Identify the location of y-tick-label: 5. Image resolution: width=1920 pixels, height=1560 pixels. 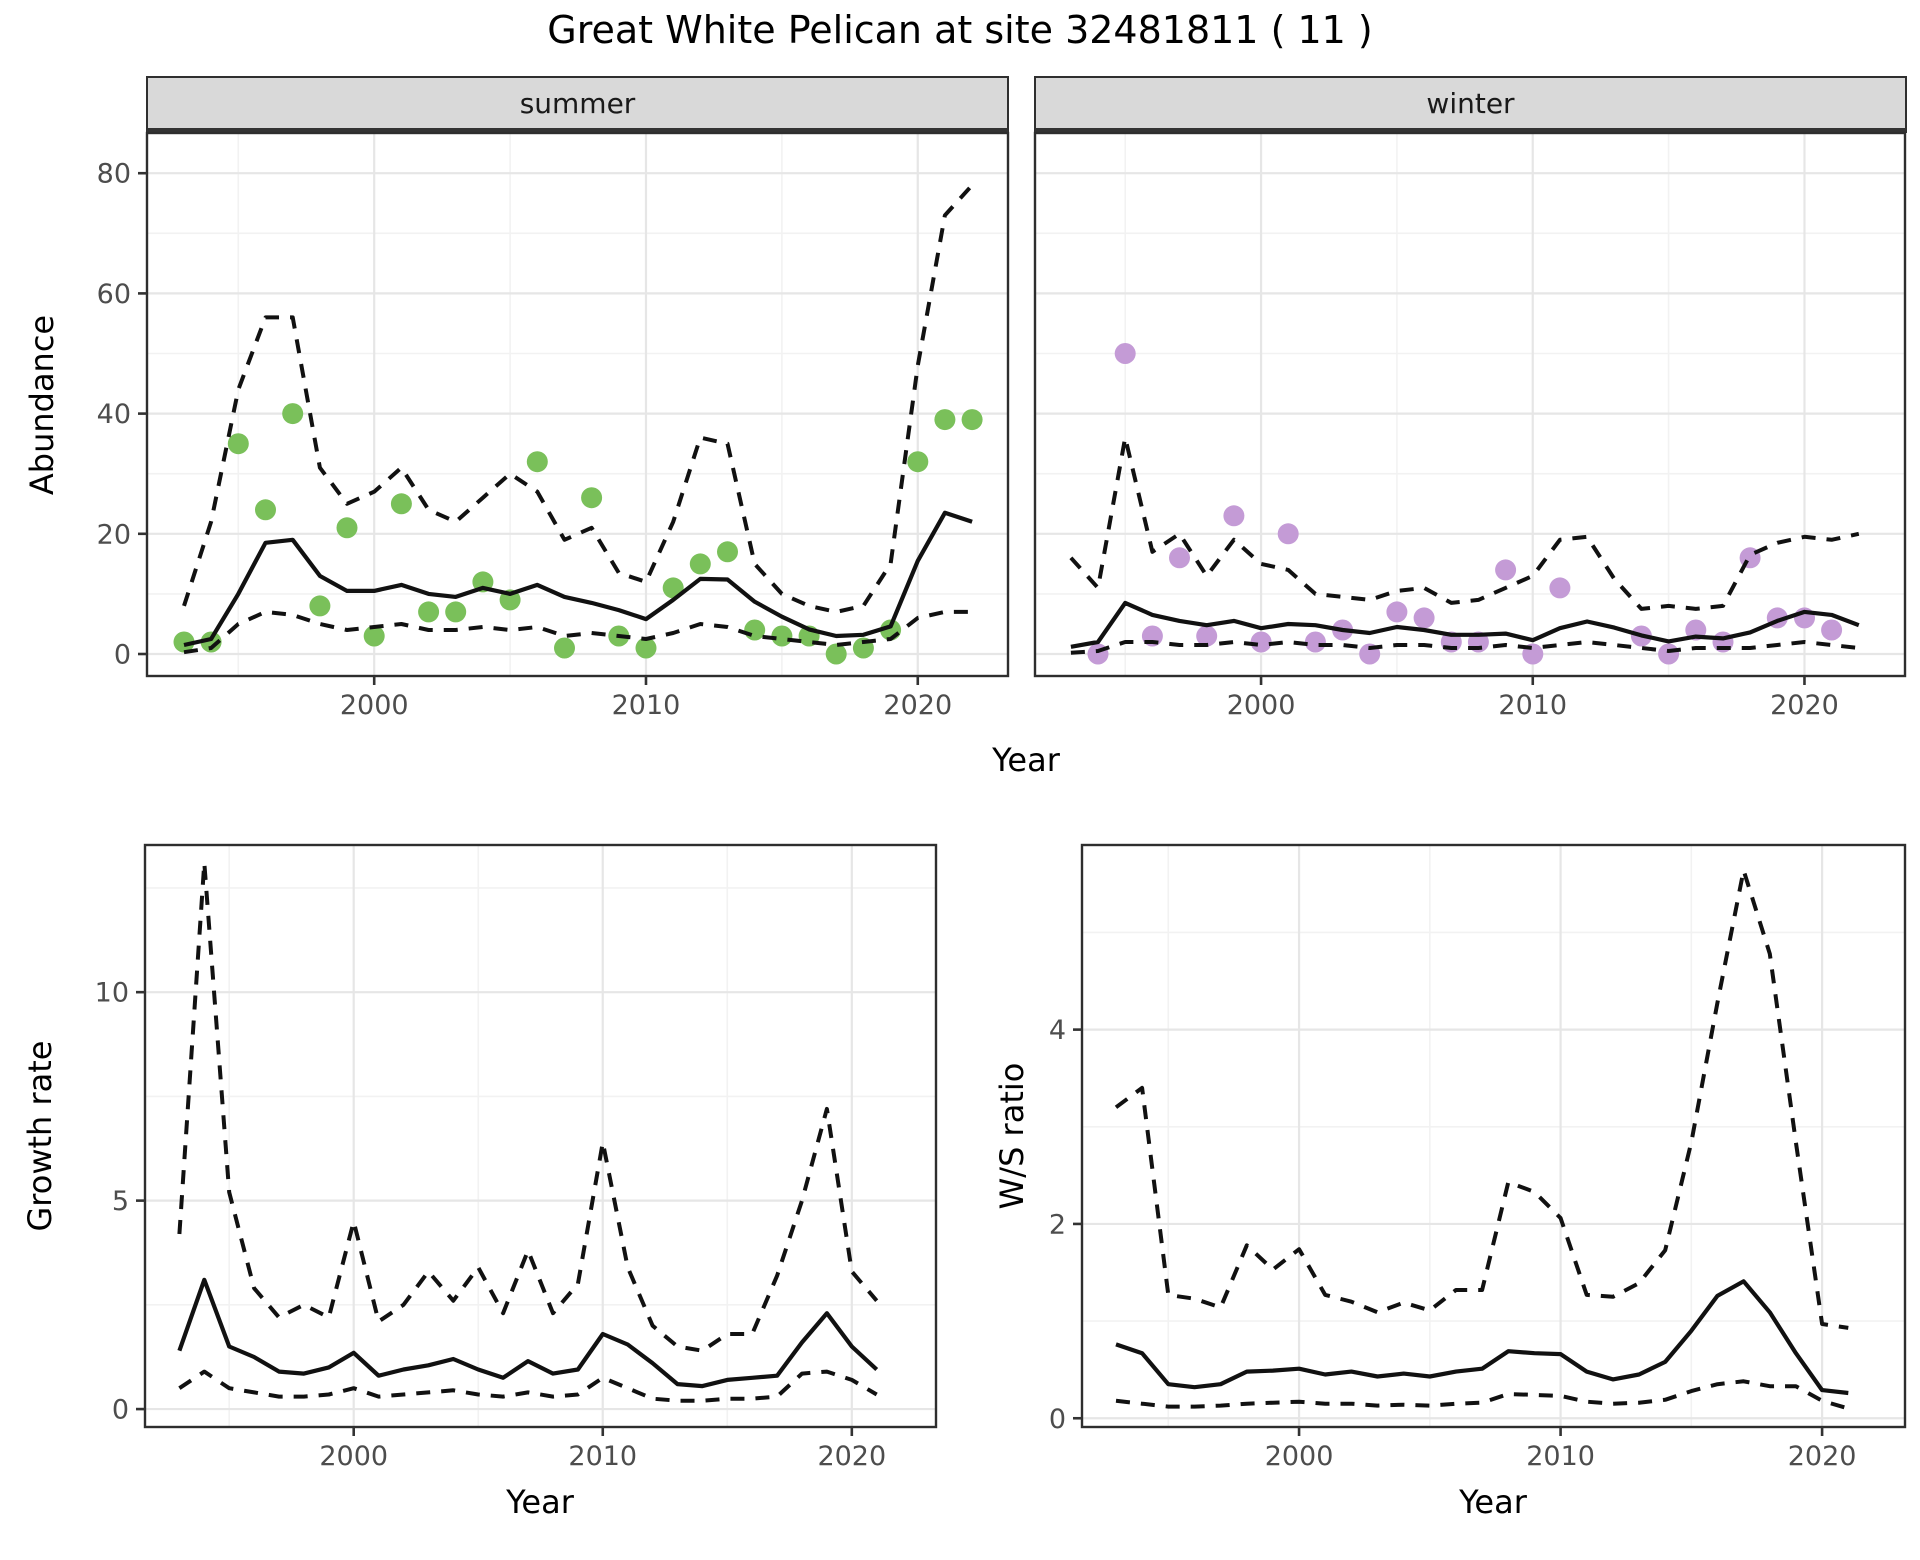
(120, 1201).